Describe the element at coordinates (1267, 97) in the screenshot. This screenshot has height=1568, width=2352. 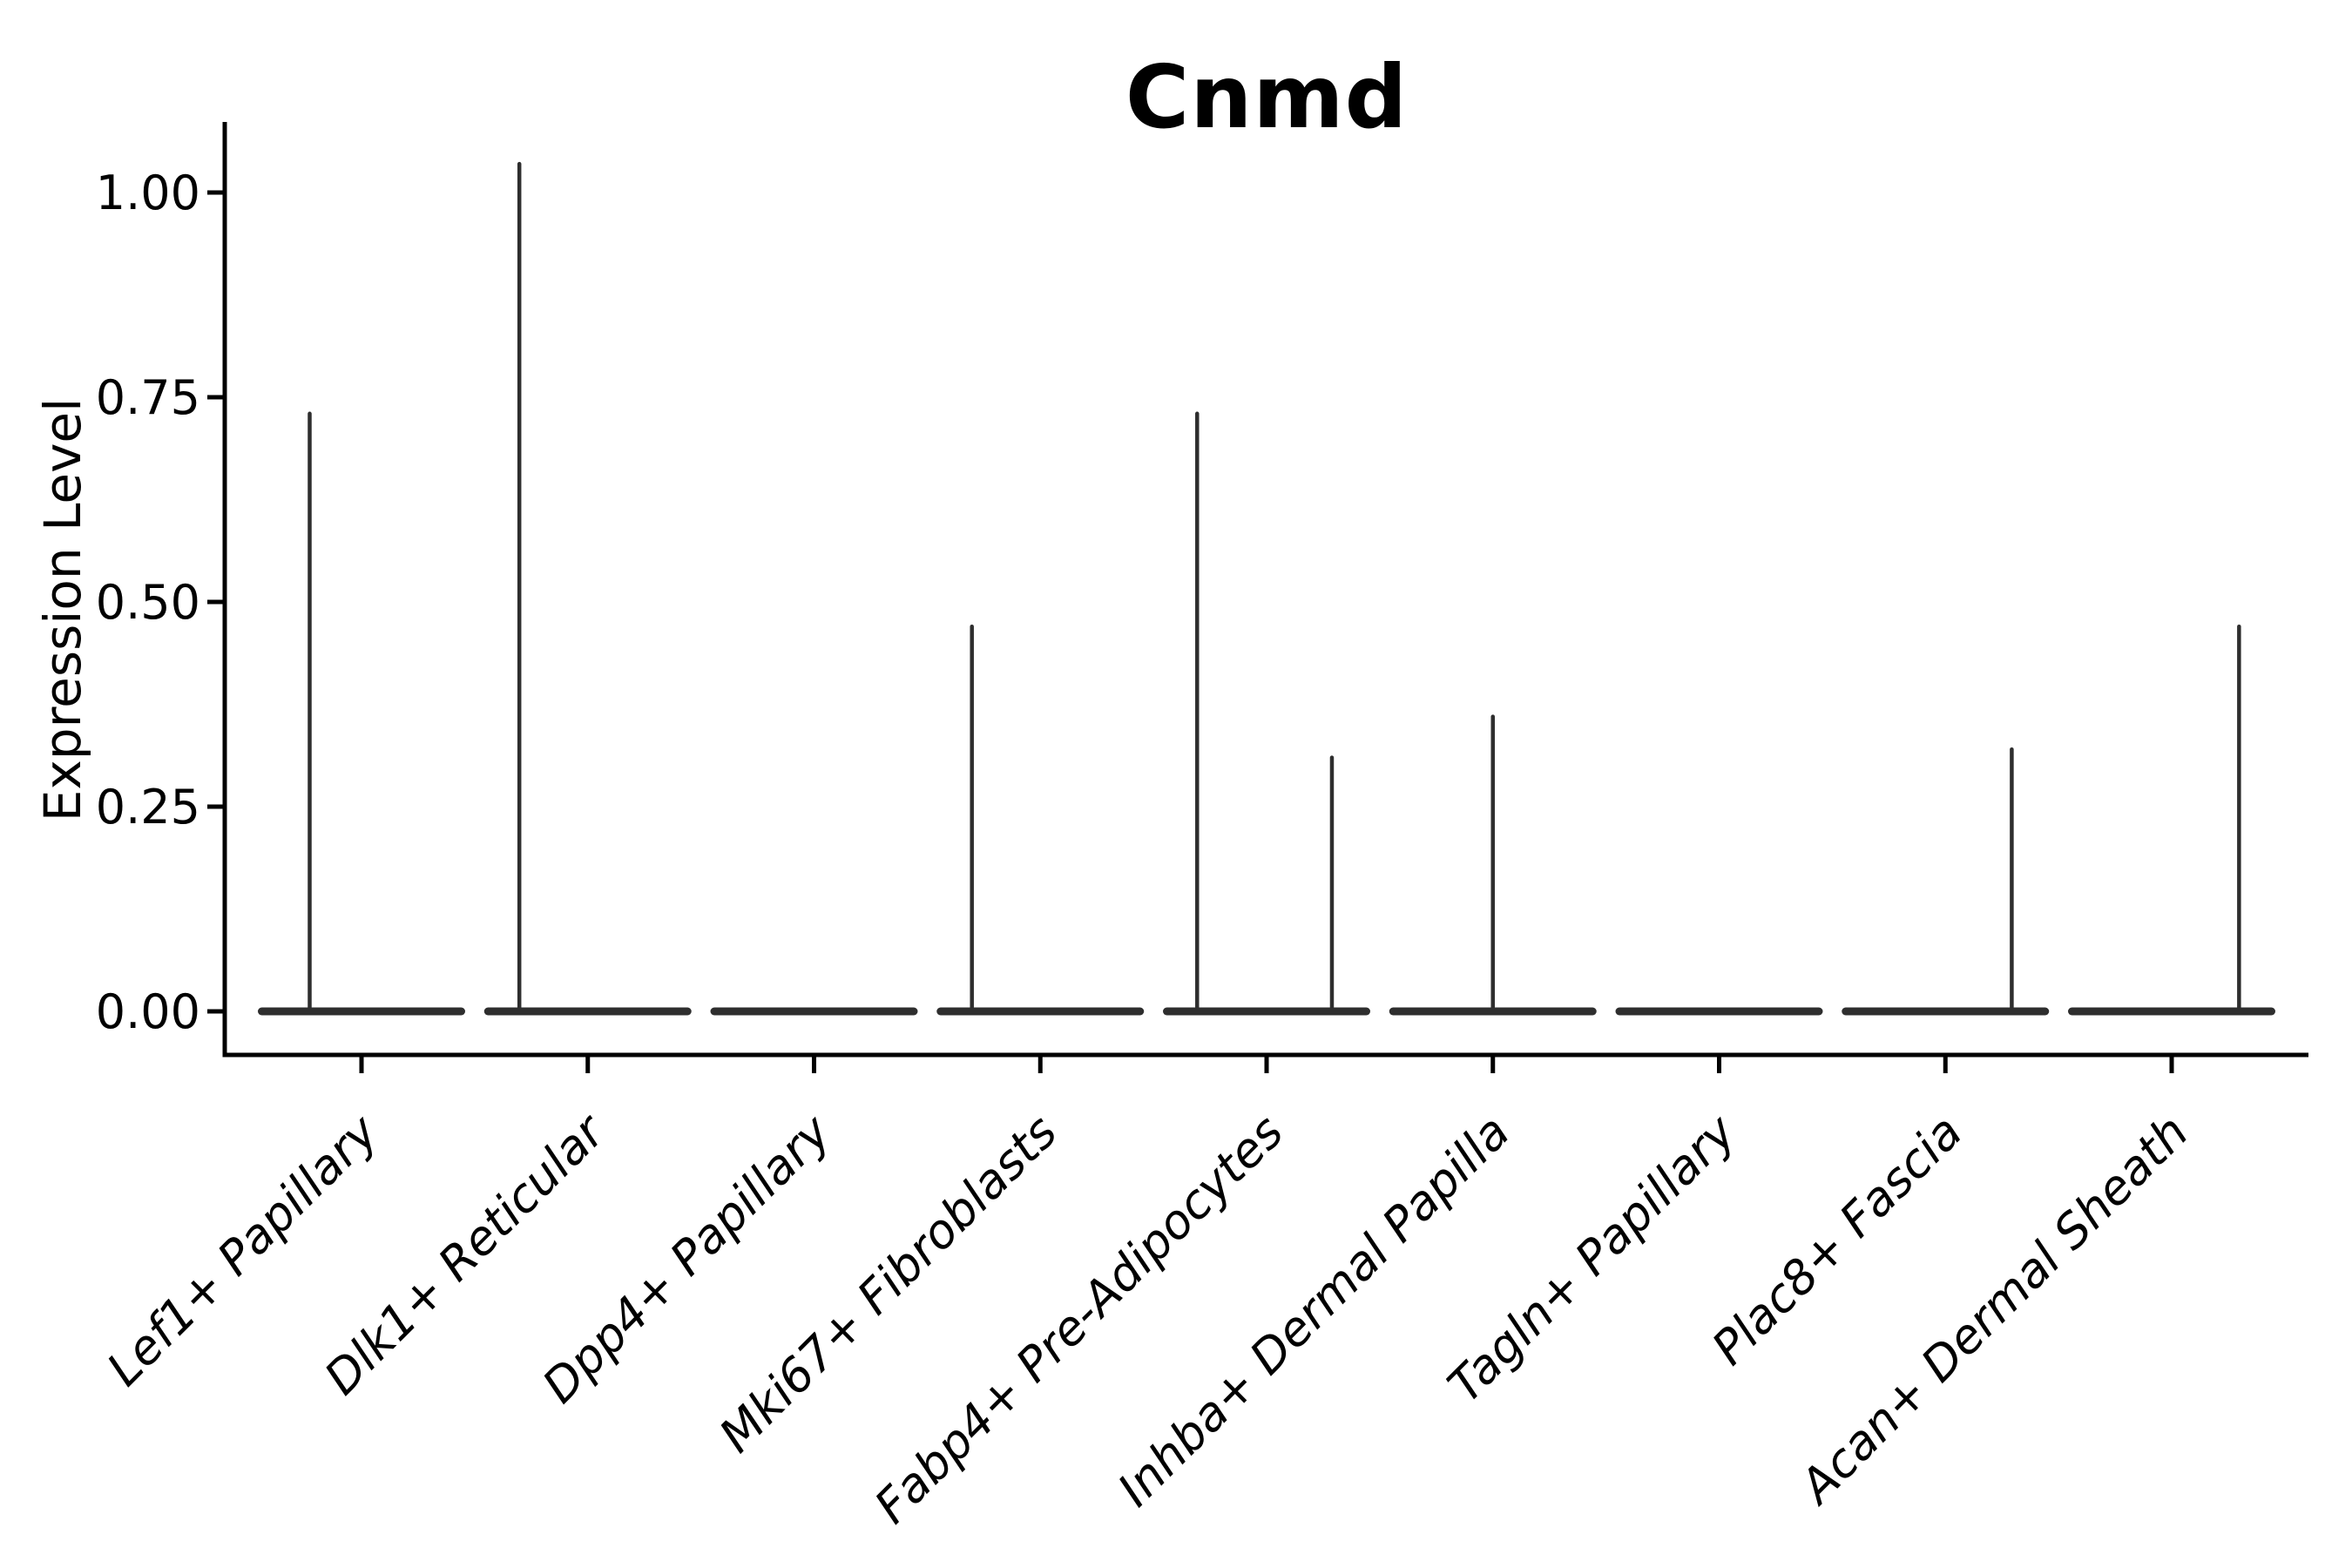
I see `chart-title: Cnmd` at that location.